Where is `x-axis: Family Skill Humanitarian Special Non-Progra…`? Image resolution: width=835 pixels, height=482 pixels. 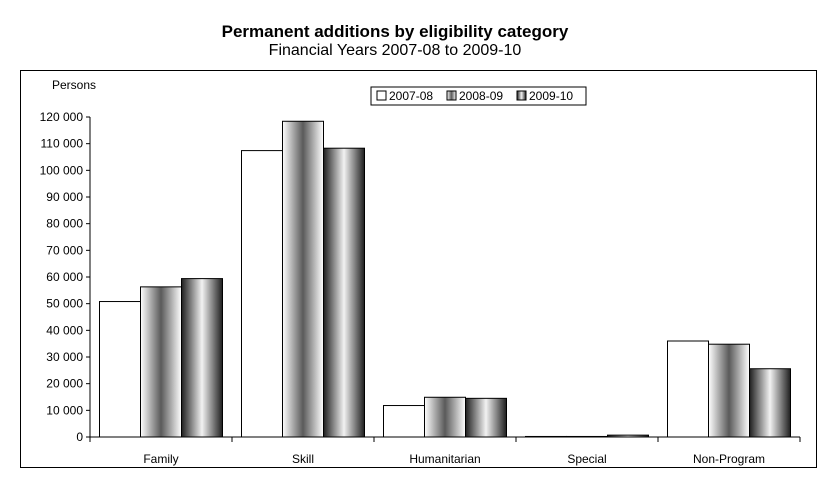 x-axis: Family Skill Humanitarian Special Non-Progra… is located at coordinates (445, 451).